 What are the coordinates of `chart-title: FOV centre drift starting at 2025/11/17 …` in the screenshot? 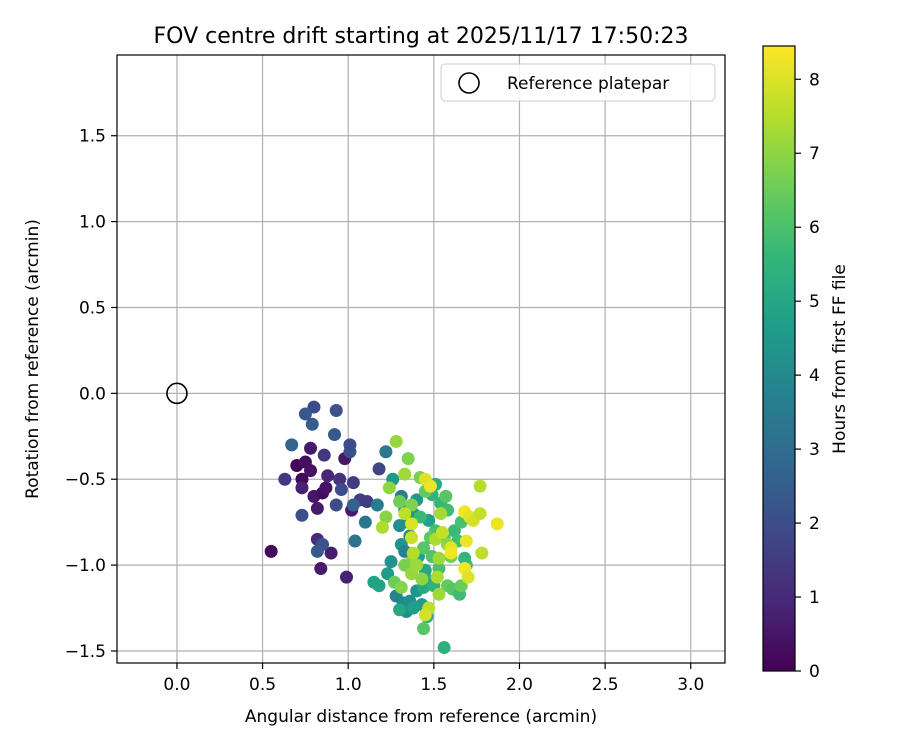 It's located at (421, 36).